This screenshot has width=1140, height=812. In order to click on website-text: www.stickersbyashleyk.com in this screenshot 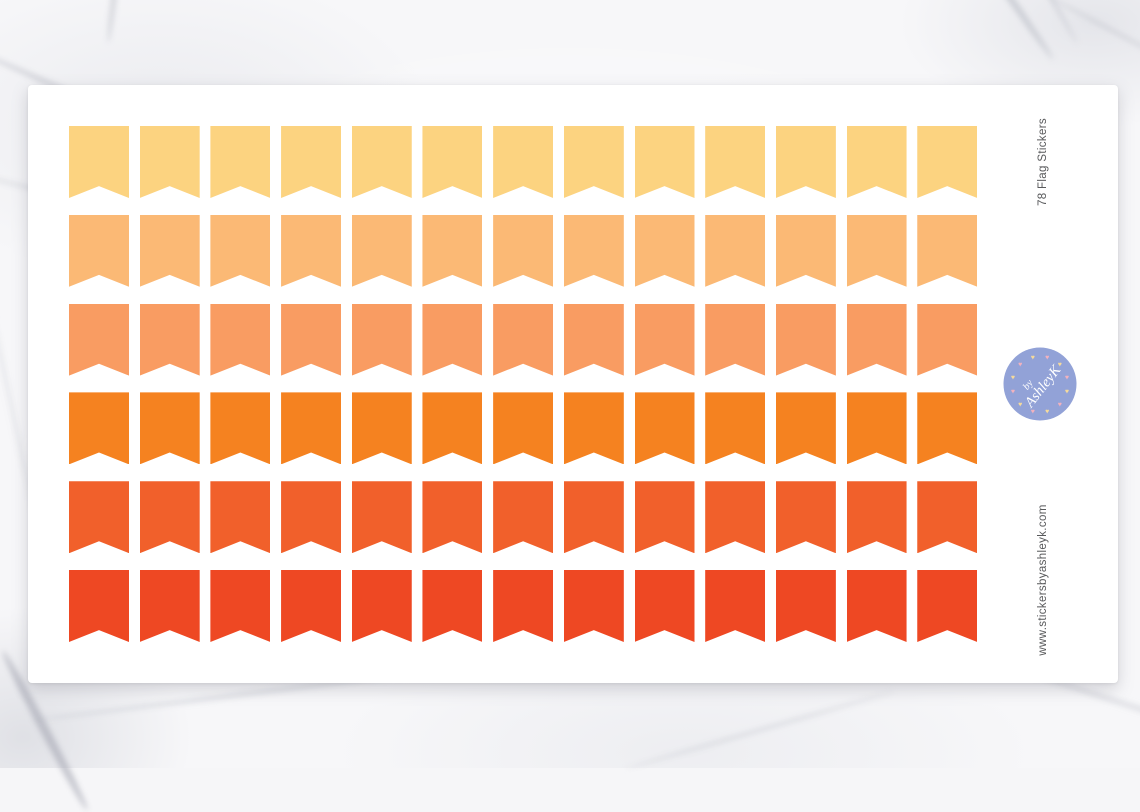, I will do `click(1043, 579)`.